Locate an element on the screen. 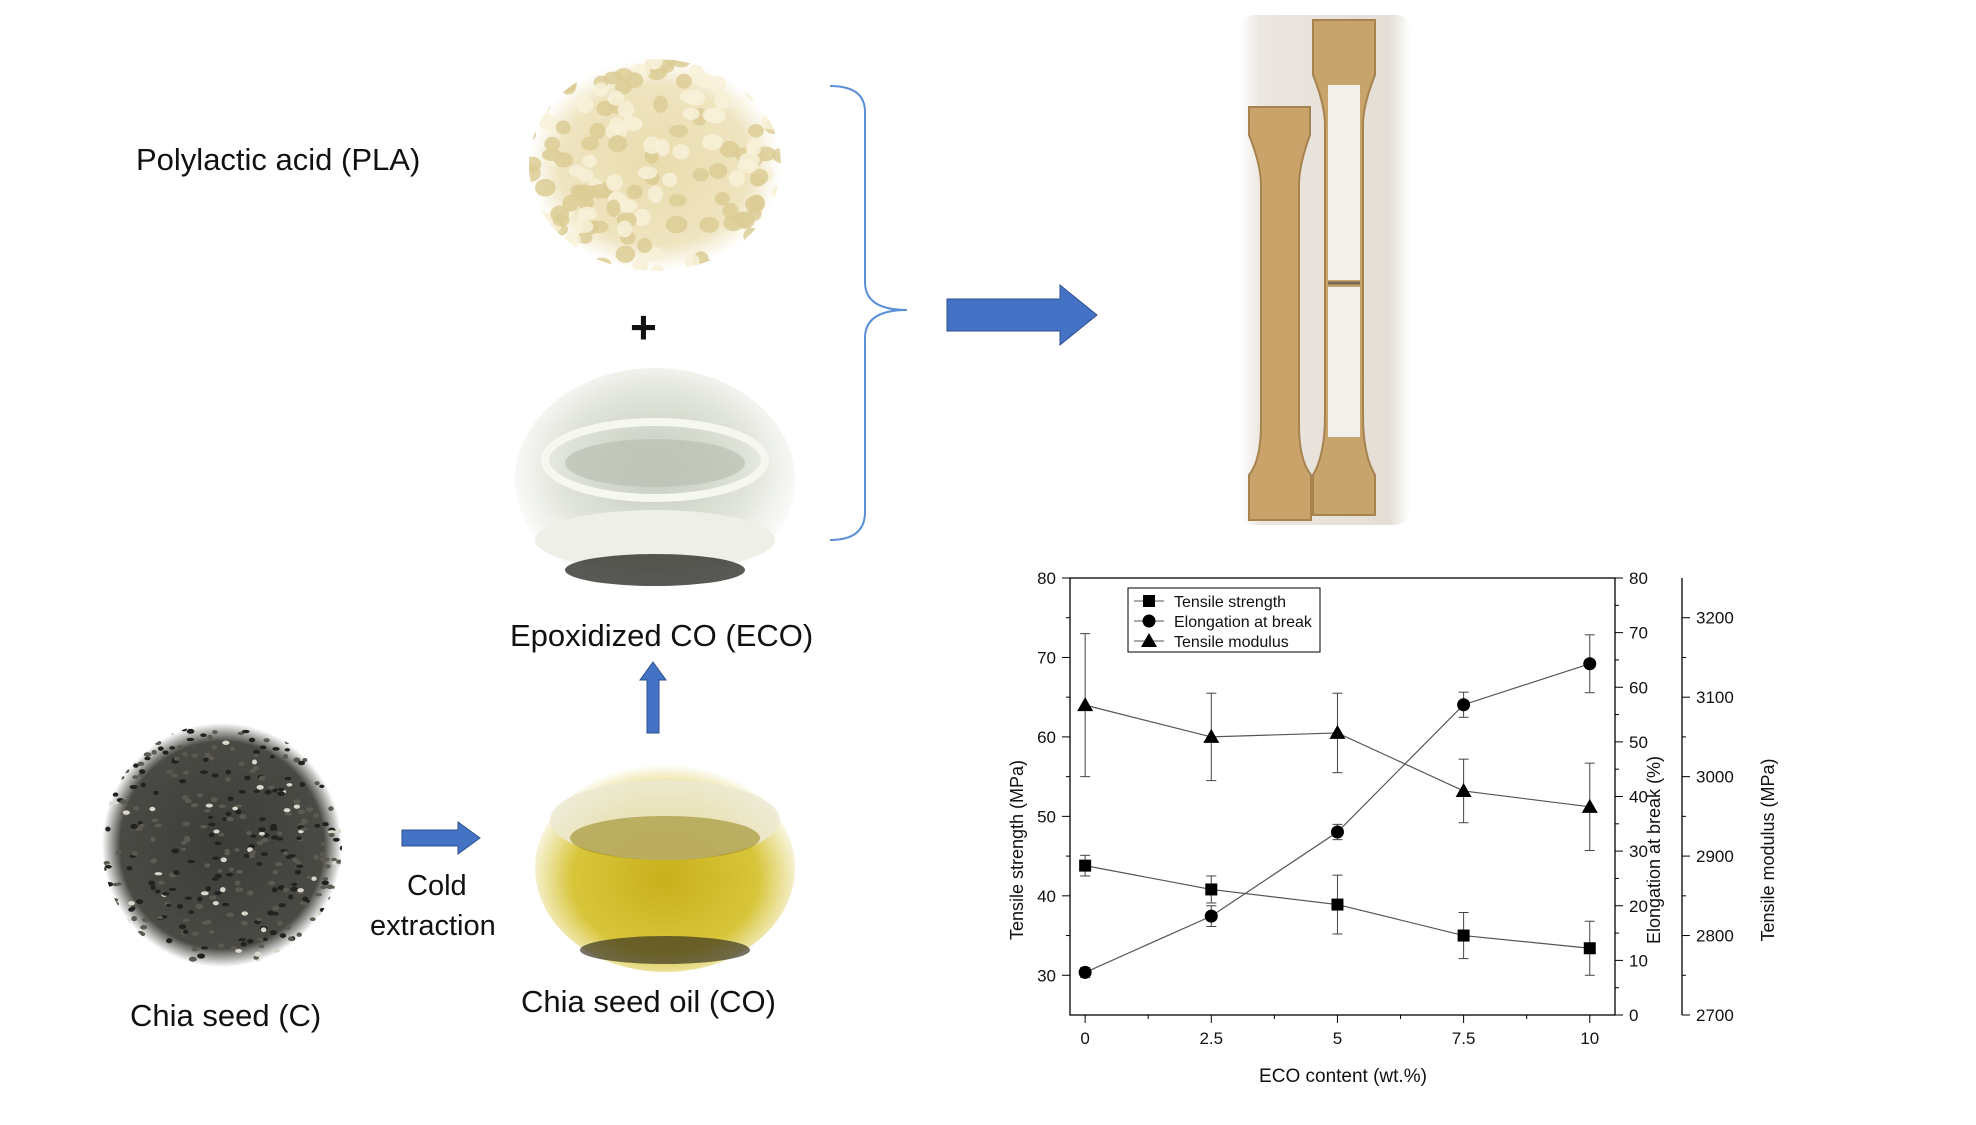 The image size is (1976, 1125). y-tick-label-right: 80 is located at coordinates (1638, 578).